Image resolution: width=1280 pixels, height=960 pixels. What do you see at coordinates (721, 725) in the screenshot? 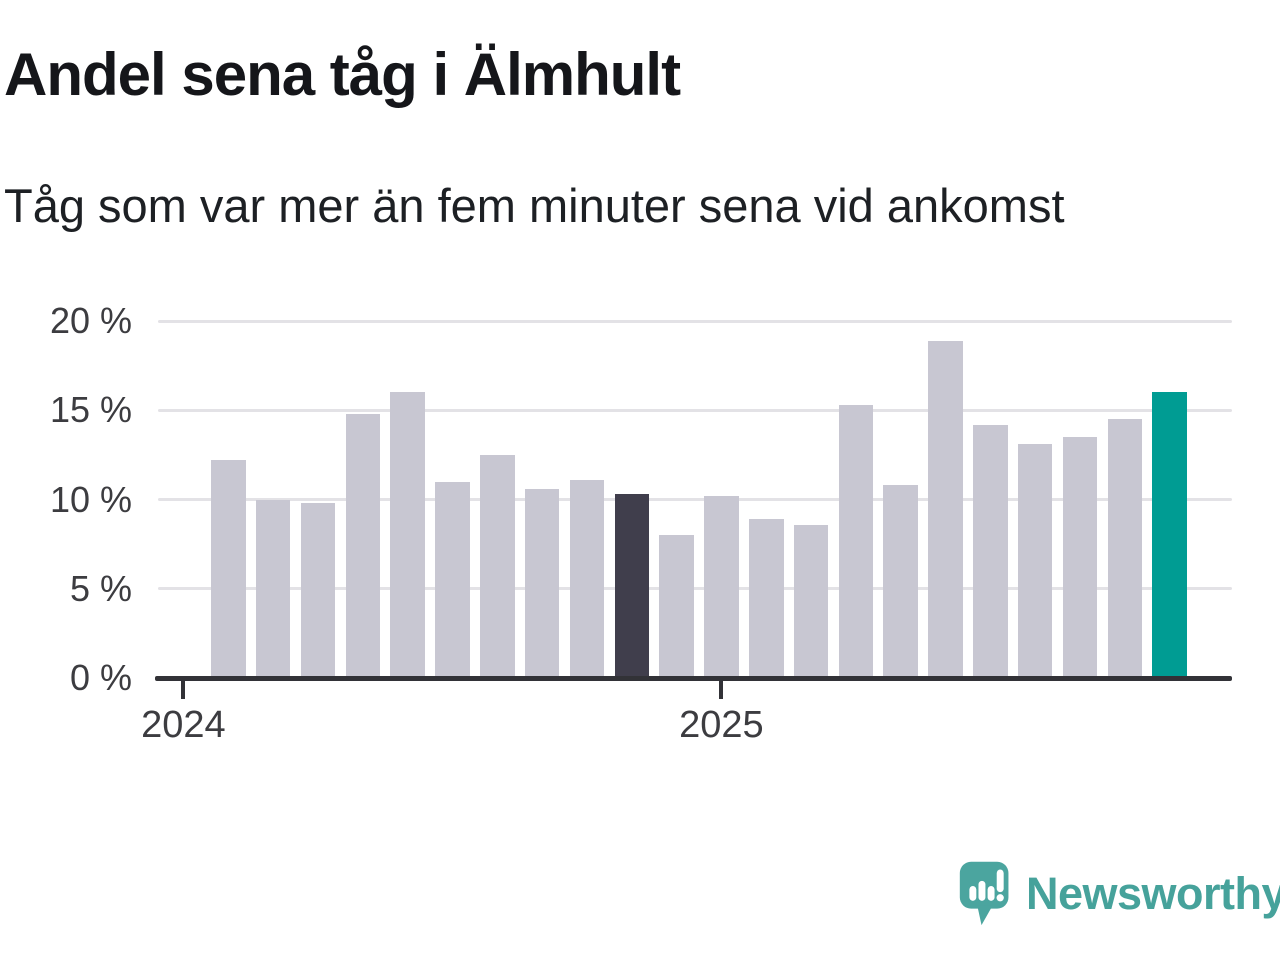
I see `x-axis-label-2025: 2025` at bounding box center [721, 725].